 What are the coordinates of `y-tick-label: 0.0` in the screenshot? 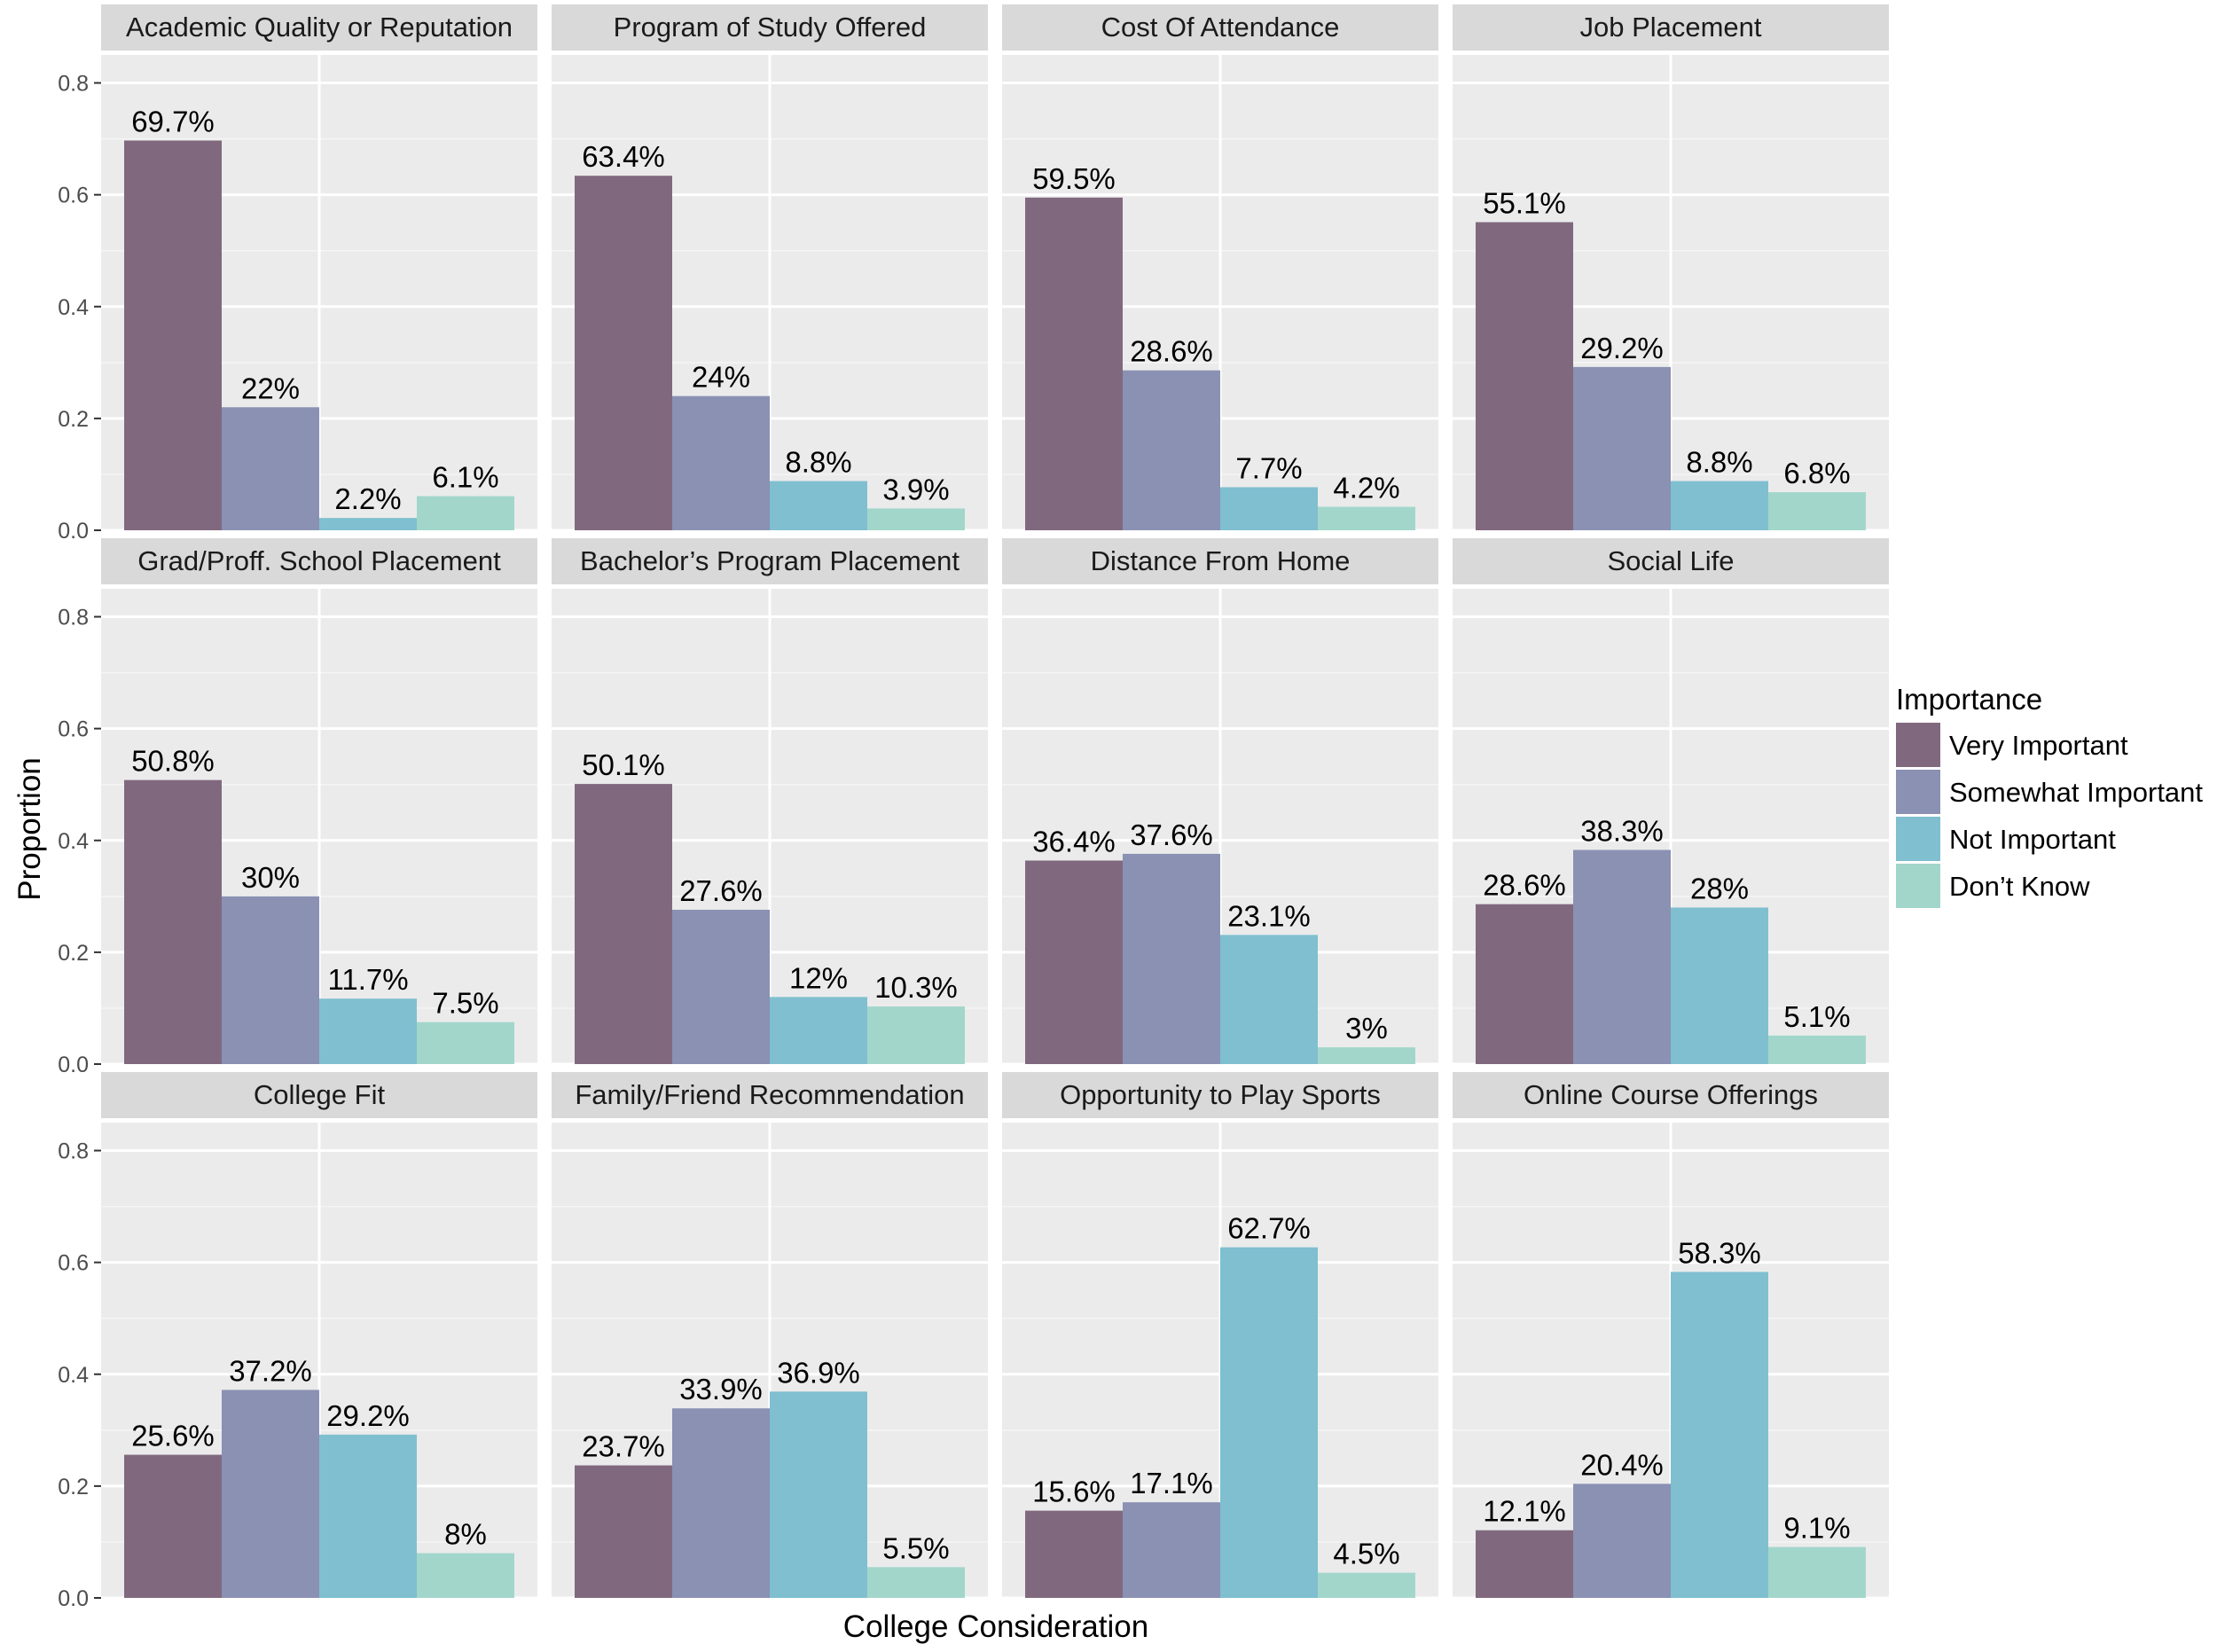 It's located at (73, 1065).